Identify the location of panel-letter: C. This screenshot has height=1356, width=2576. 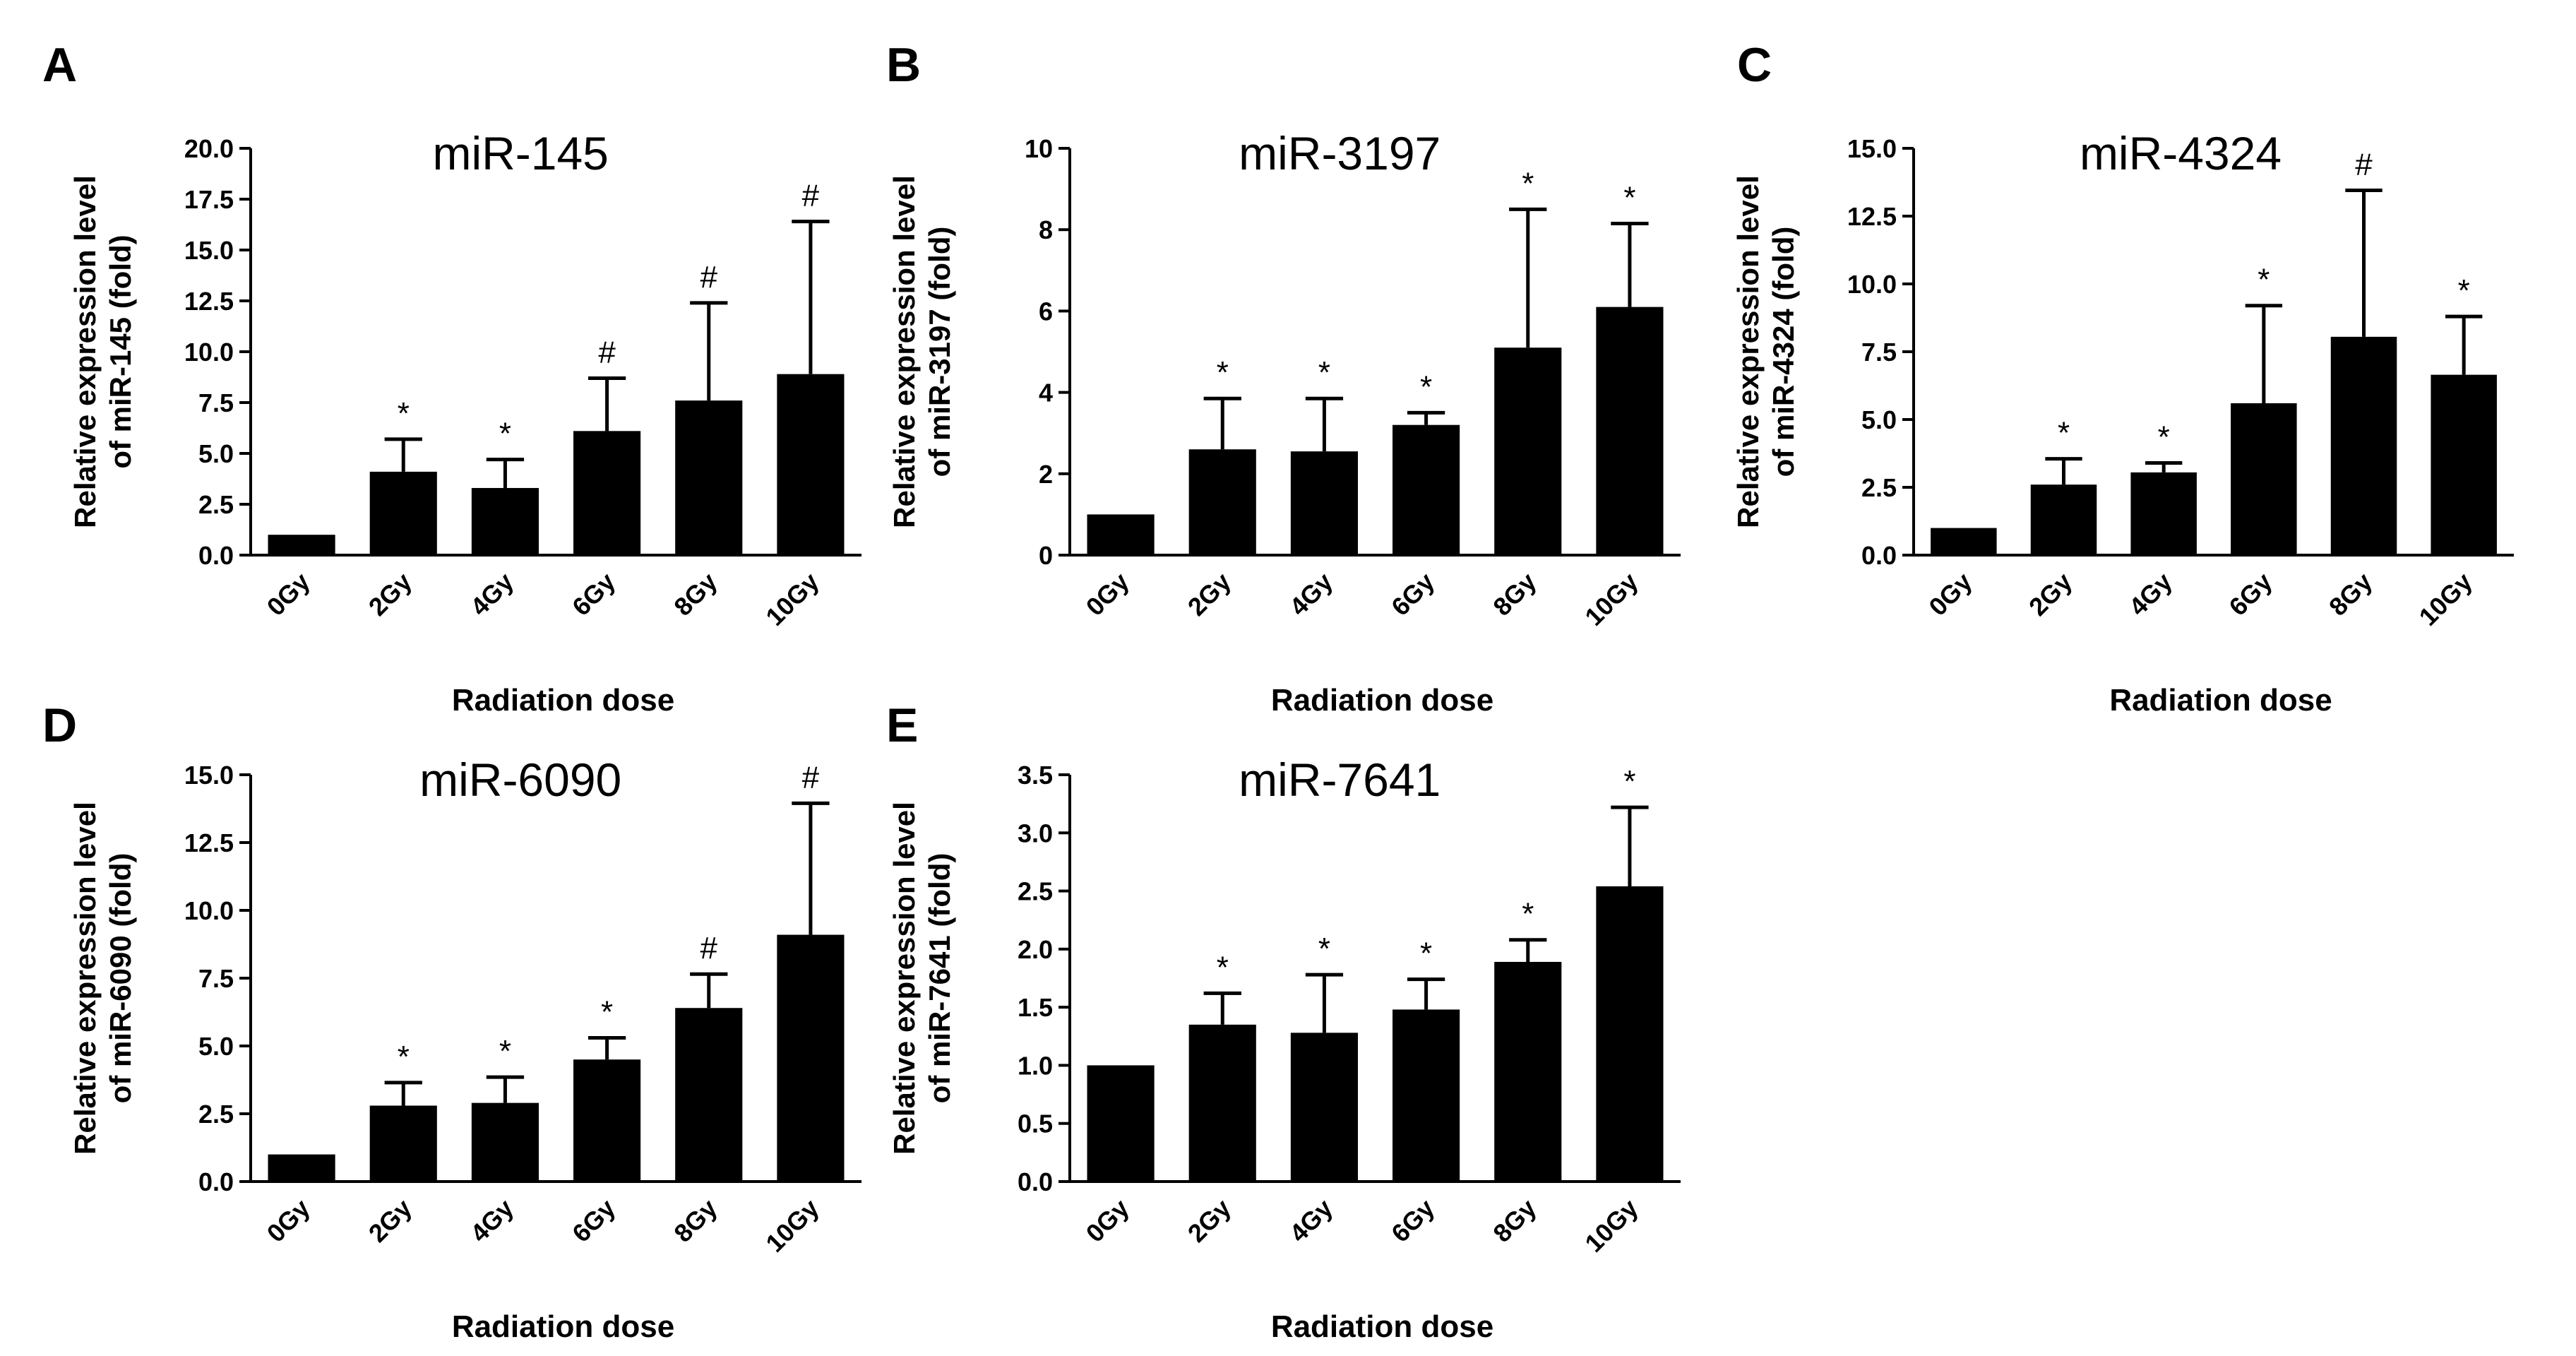
(1754, 65).